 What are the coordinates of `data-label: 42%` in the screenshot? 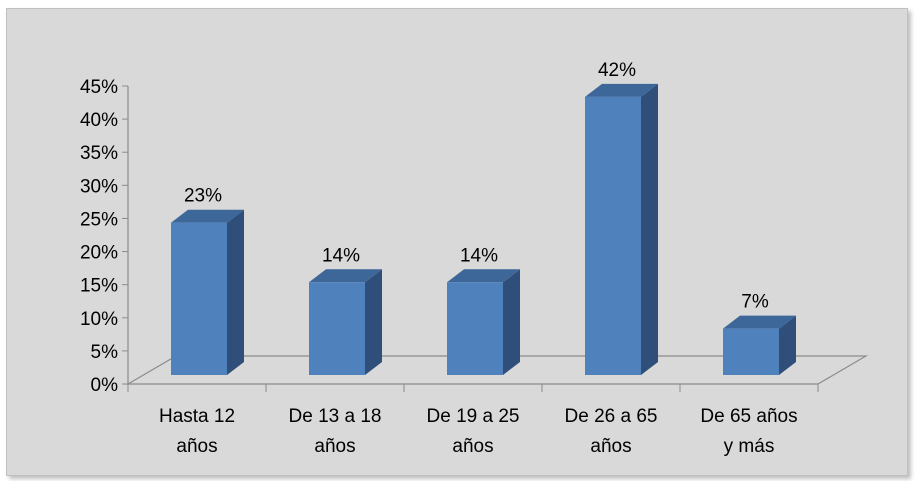 It's located at (617, 70).